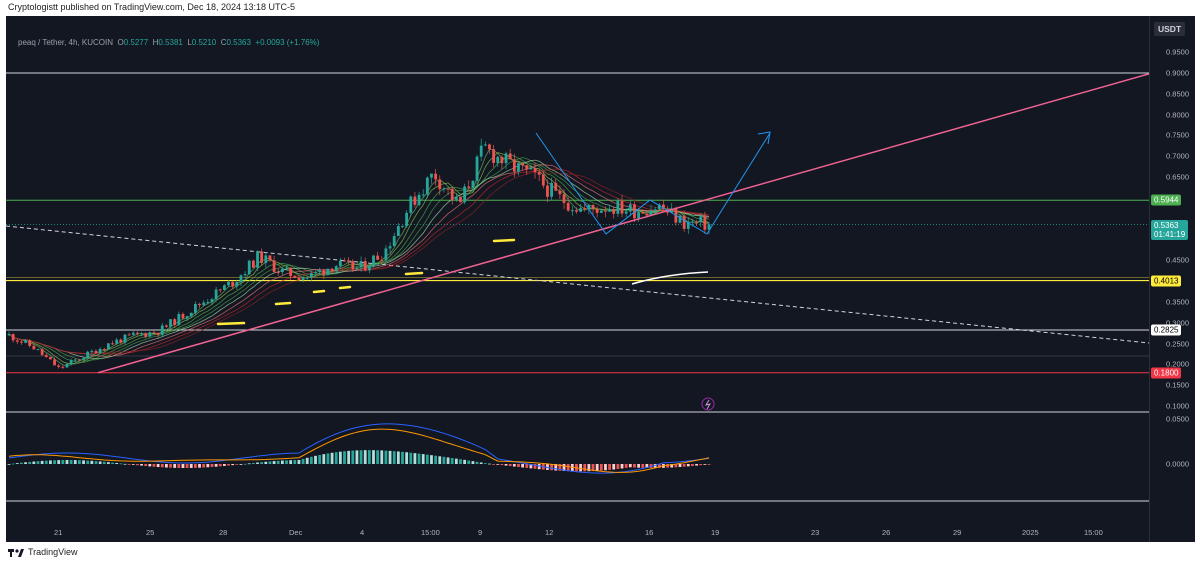 The height and width of the screenshot is (565, 1200). I want to click on symbol-name: peaq / Tether, 4h, KUCOIN, so click(66, 42).